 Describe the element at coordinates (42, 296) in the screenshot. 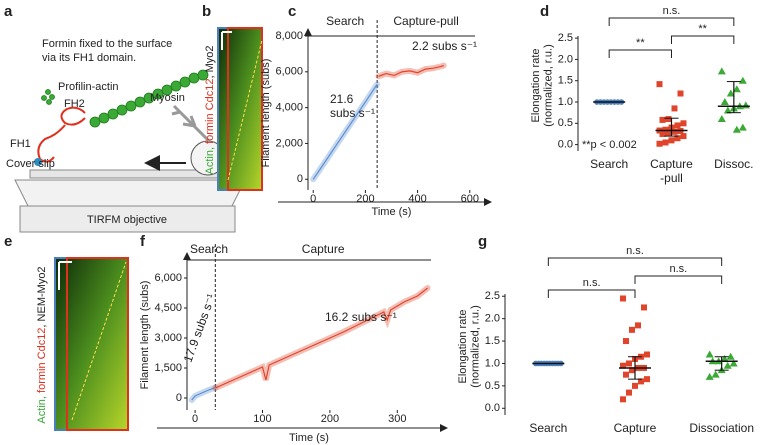

I see `label-part: , NEM-Myo2` at that location.